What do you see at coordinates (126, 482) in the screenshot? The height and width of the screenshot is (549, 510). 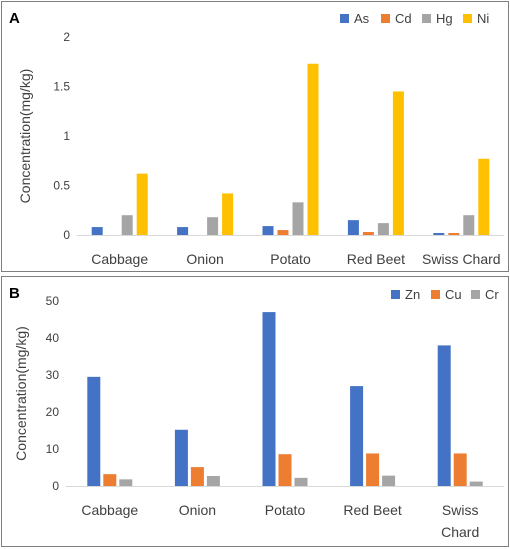 I see `chart-b-bar-cr-cabbage` at bounding box center [126, 482].